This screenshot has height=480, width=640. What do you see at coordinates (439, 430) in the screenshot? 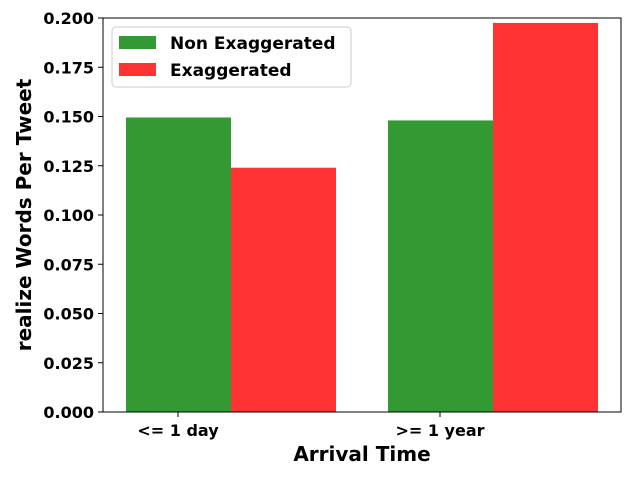
I see `x-tick-label: >= 1 year` at bounding box center [439, 430].